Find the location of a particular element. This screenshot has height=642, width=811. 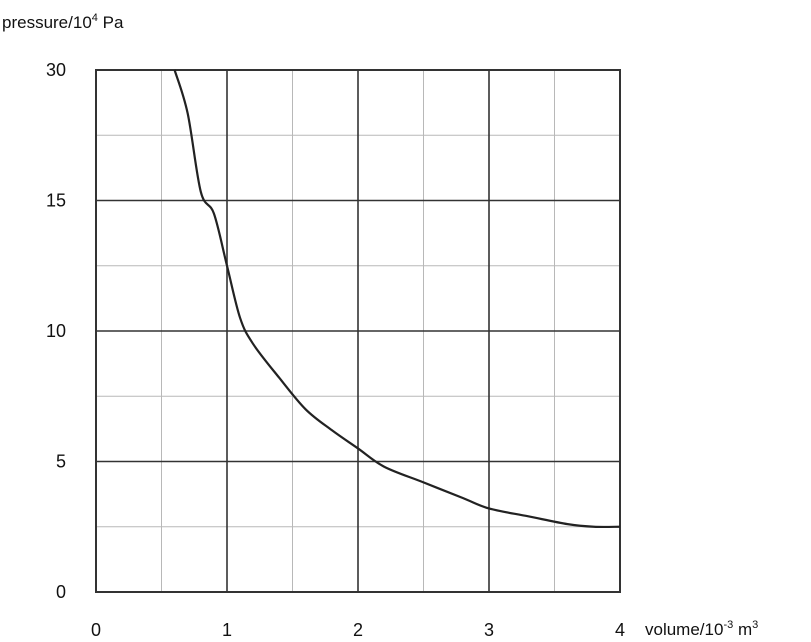

y-tick-label: 30 is located at coordinates (56, 70).